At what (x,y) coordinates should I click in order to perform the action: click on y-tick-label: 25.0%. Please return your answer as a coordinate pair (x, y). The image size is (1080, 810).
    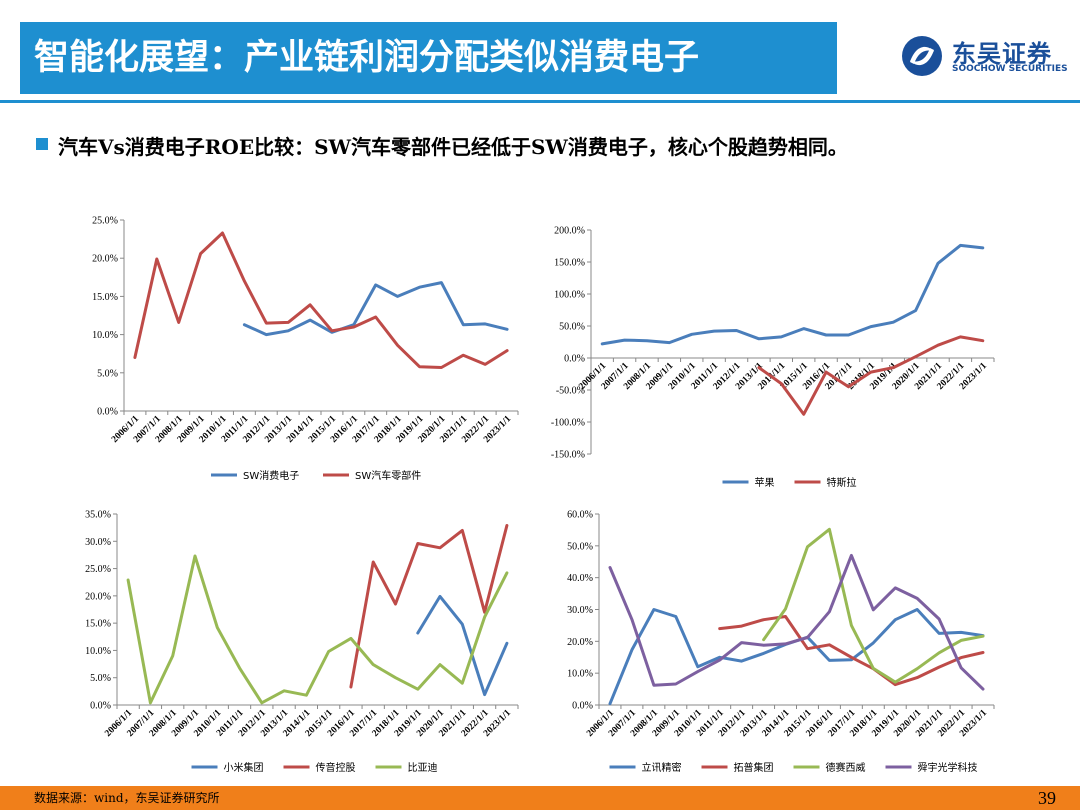
    Looking at the image, I should click on (98, 569).